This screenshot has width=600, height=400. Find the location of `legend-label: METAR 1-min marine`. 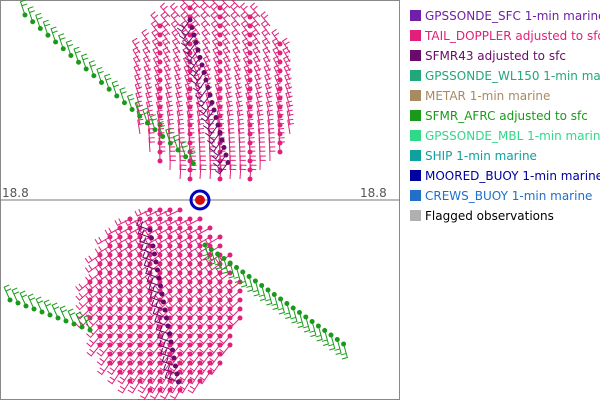

legend-label: METAR 1-min marine is located at coordinates (487, 96).